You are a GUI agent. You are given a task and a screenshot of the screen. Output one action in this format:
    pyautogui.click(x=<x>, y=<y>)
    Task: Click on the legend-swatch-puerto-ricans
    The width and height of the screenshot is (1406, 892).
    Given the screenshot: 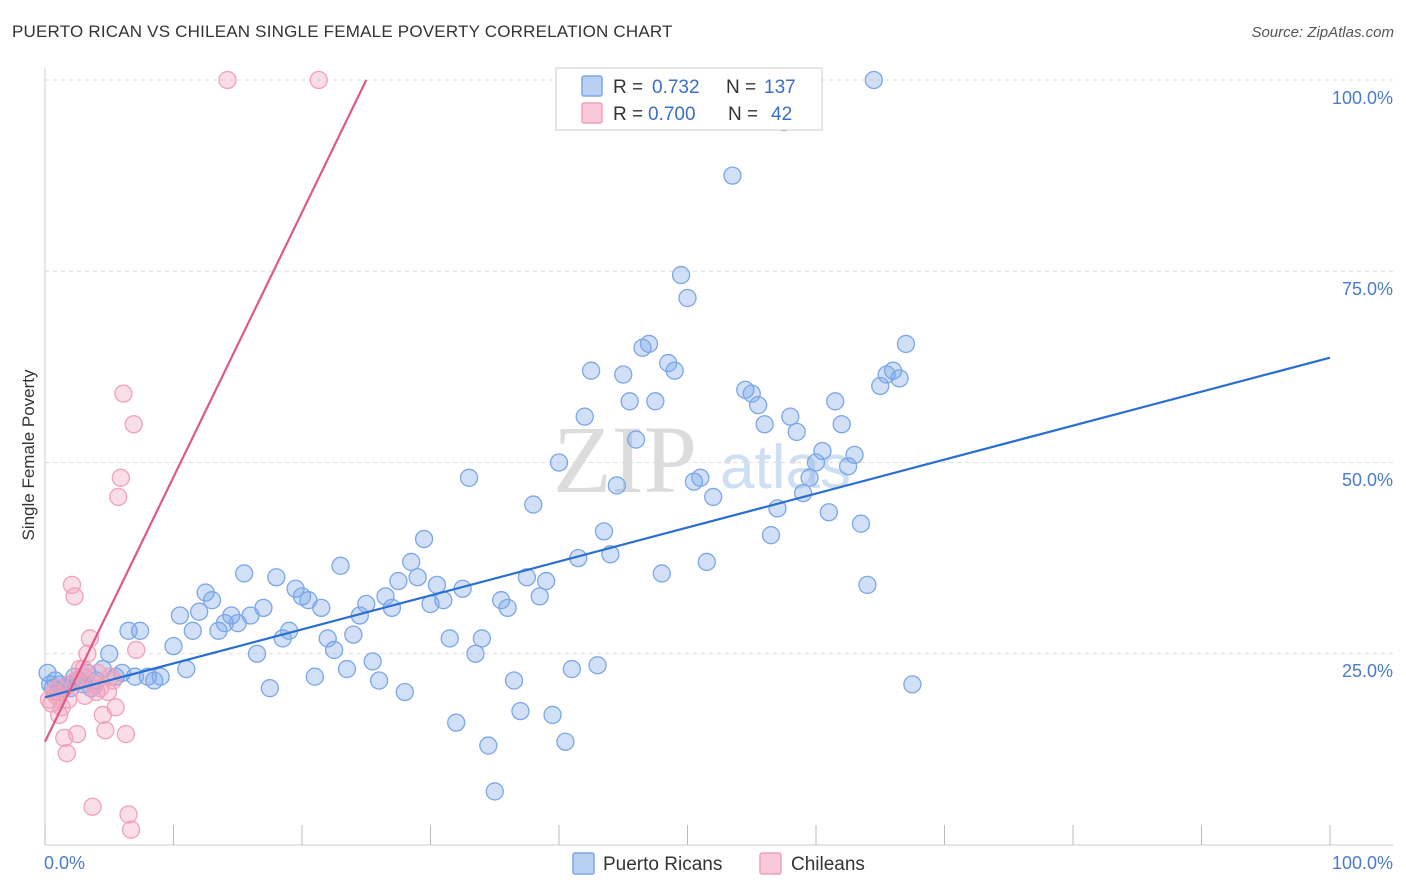 What is the action you would take?
    pyautogui.click(x=583, y=863)
    